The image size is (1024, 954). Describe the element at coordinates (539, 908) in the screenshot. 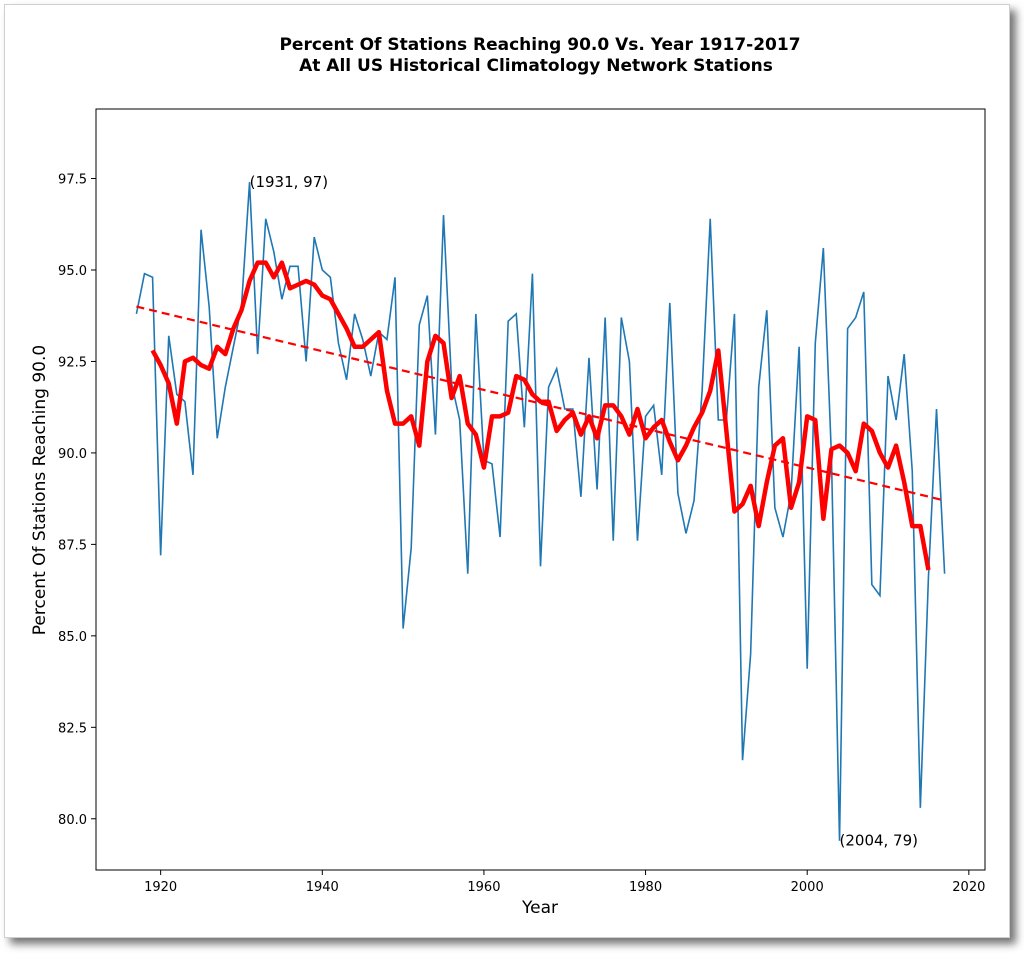

I see `x-axis-label: Year` at that location.